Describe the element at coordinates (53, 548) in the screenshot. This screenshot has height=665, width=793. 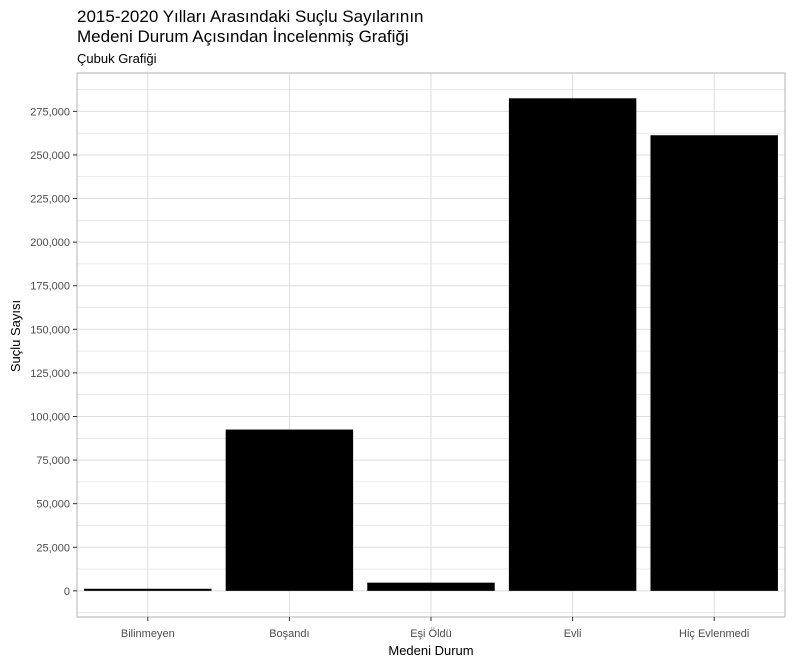
I see `y-tick-label: 25,000` at that location.